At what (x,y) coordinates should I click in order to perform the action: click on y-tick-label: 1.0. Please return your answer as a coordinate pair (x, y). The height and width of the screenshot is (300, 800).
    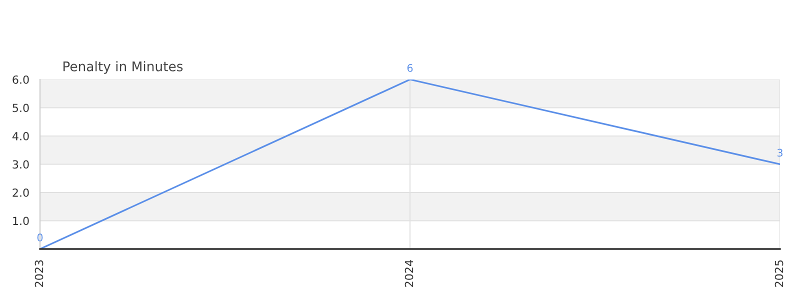
    Looking at the image, I should click on (21, 221).